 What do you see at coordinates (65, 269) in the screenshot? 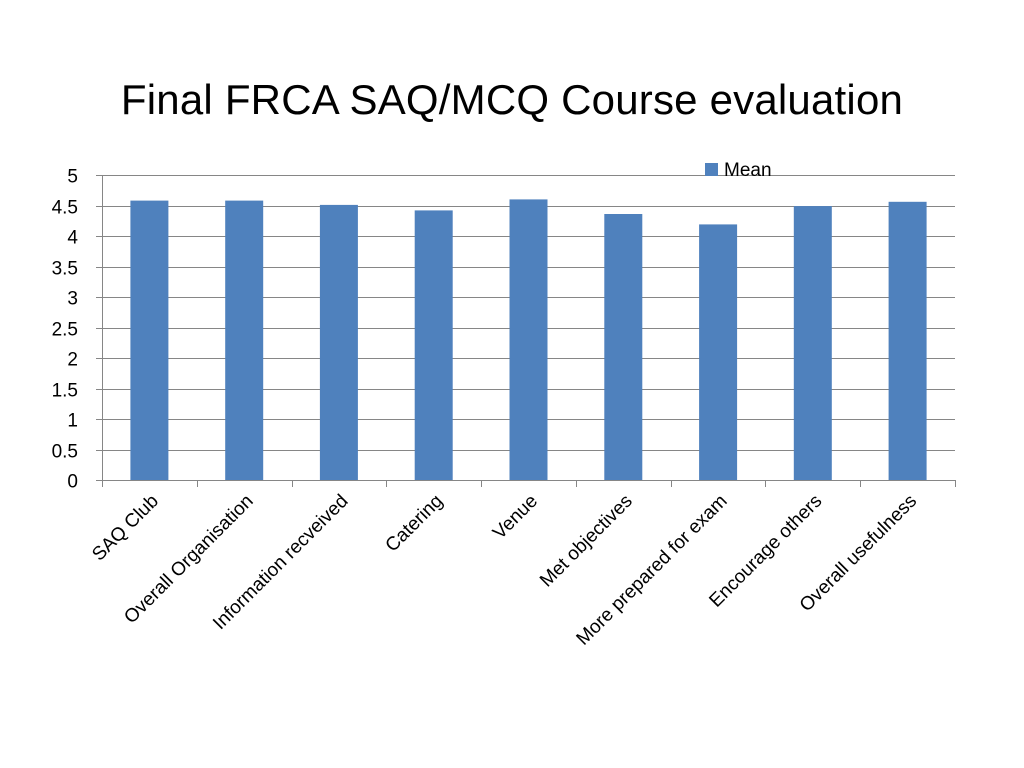
I see `y-tick-label: 3.5` at bounding box center [65, 269].